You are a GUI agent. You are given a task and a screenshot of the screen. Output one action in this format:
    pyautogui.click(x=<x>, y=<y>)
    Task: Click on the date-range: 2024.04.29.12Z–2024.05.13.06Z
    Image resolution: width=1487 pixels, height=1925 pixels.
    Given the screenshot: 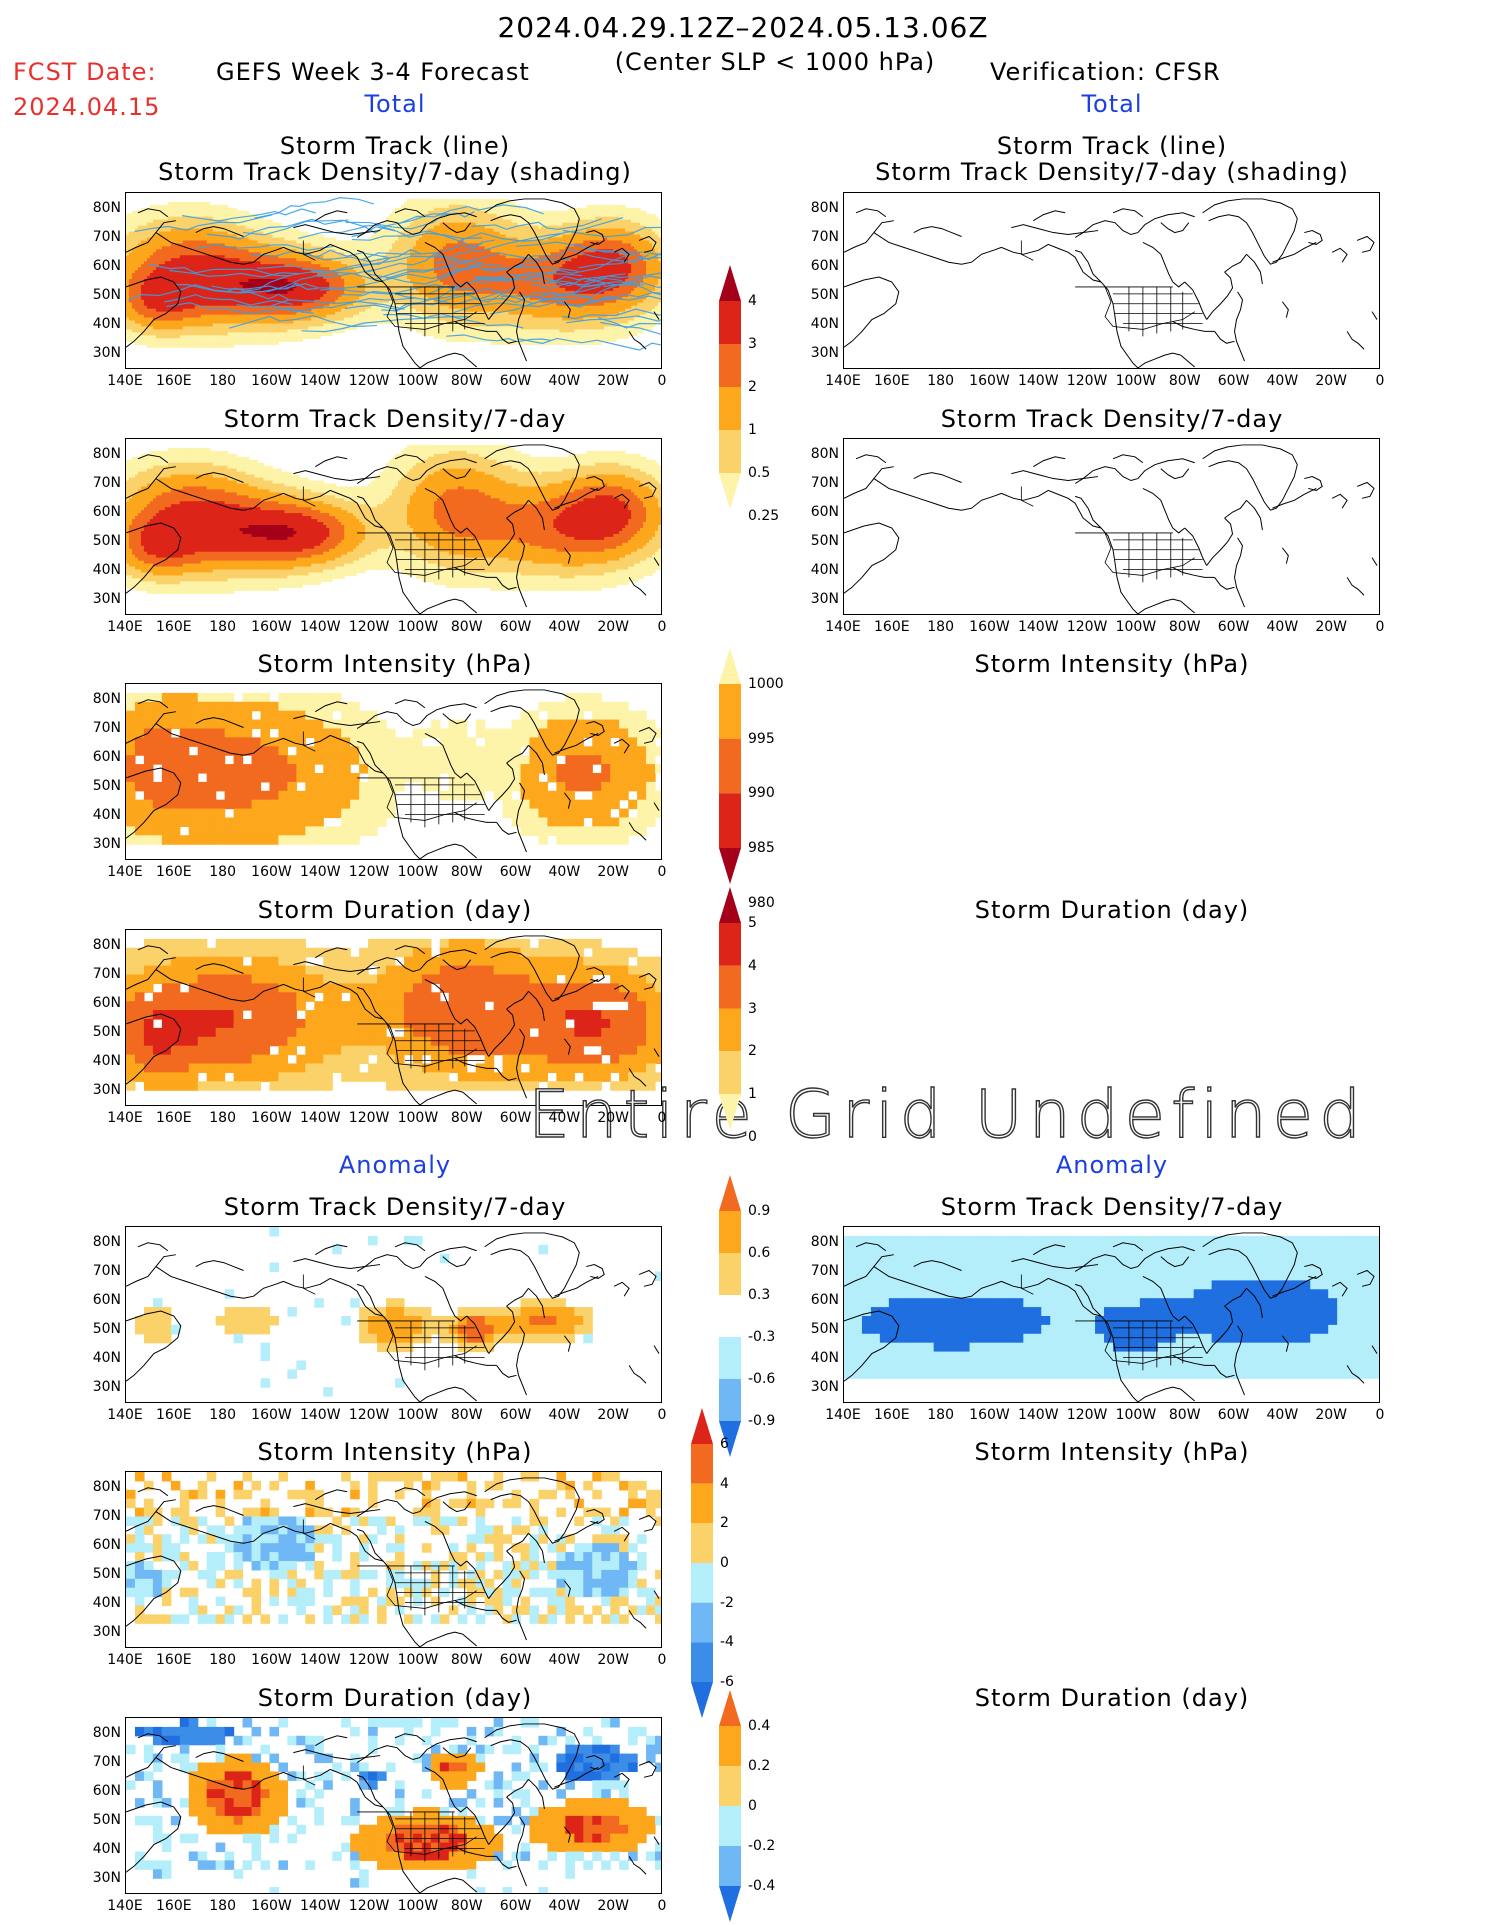 What is the action you would take?
    pyautogui.click(x=742, y=28)
    